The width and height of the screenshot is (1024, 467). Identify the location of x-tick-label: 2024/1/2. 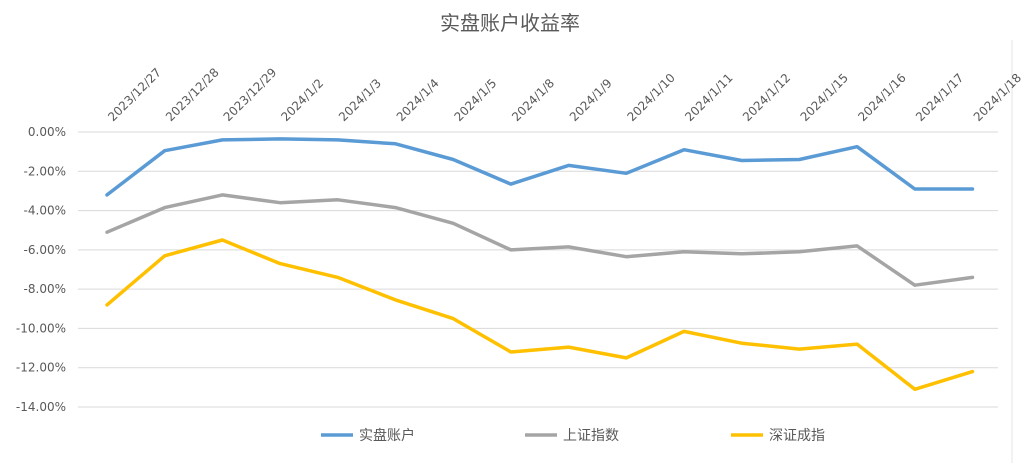
(302, 100).